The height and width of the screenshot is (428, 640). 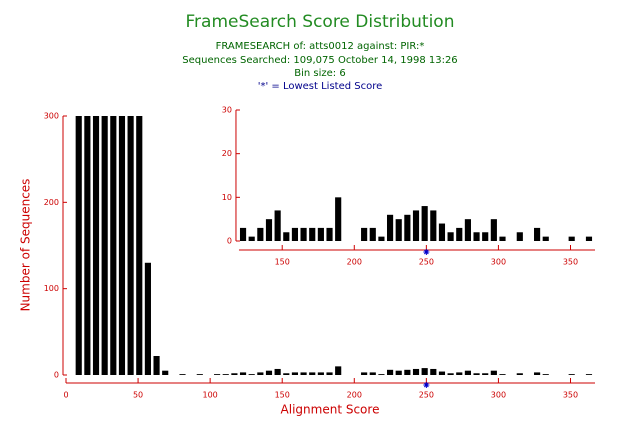 I want to click on y-tick-label: 200, so click(x=51, y=202).